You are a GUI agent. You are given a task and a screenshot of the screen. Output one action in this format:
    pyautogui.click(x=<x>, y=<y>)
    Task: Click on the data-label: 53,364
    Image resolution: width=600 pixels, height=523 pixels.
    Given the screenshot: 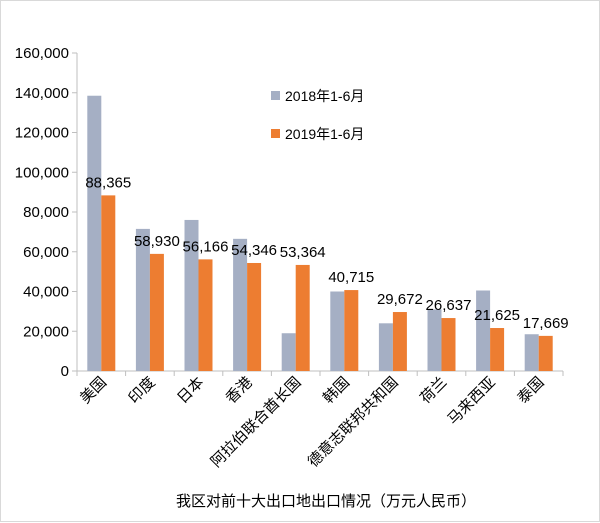 What is the action you would take?
    pyautogui.click(x=303, y=252)
    